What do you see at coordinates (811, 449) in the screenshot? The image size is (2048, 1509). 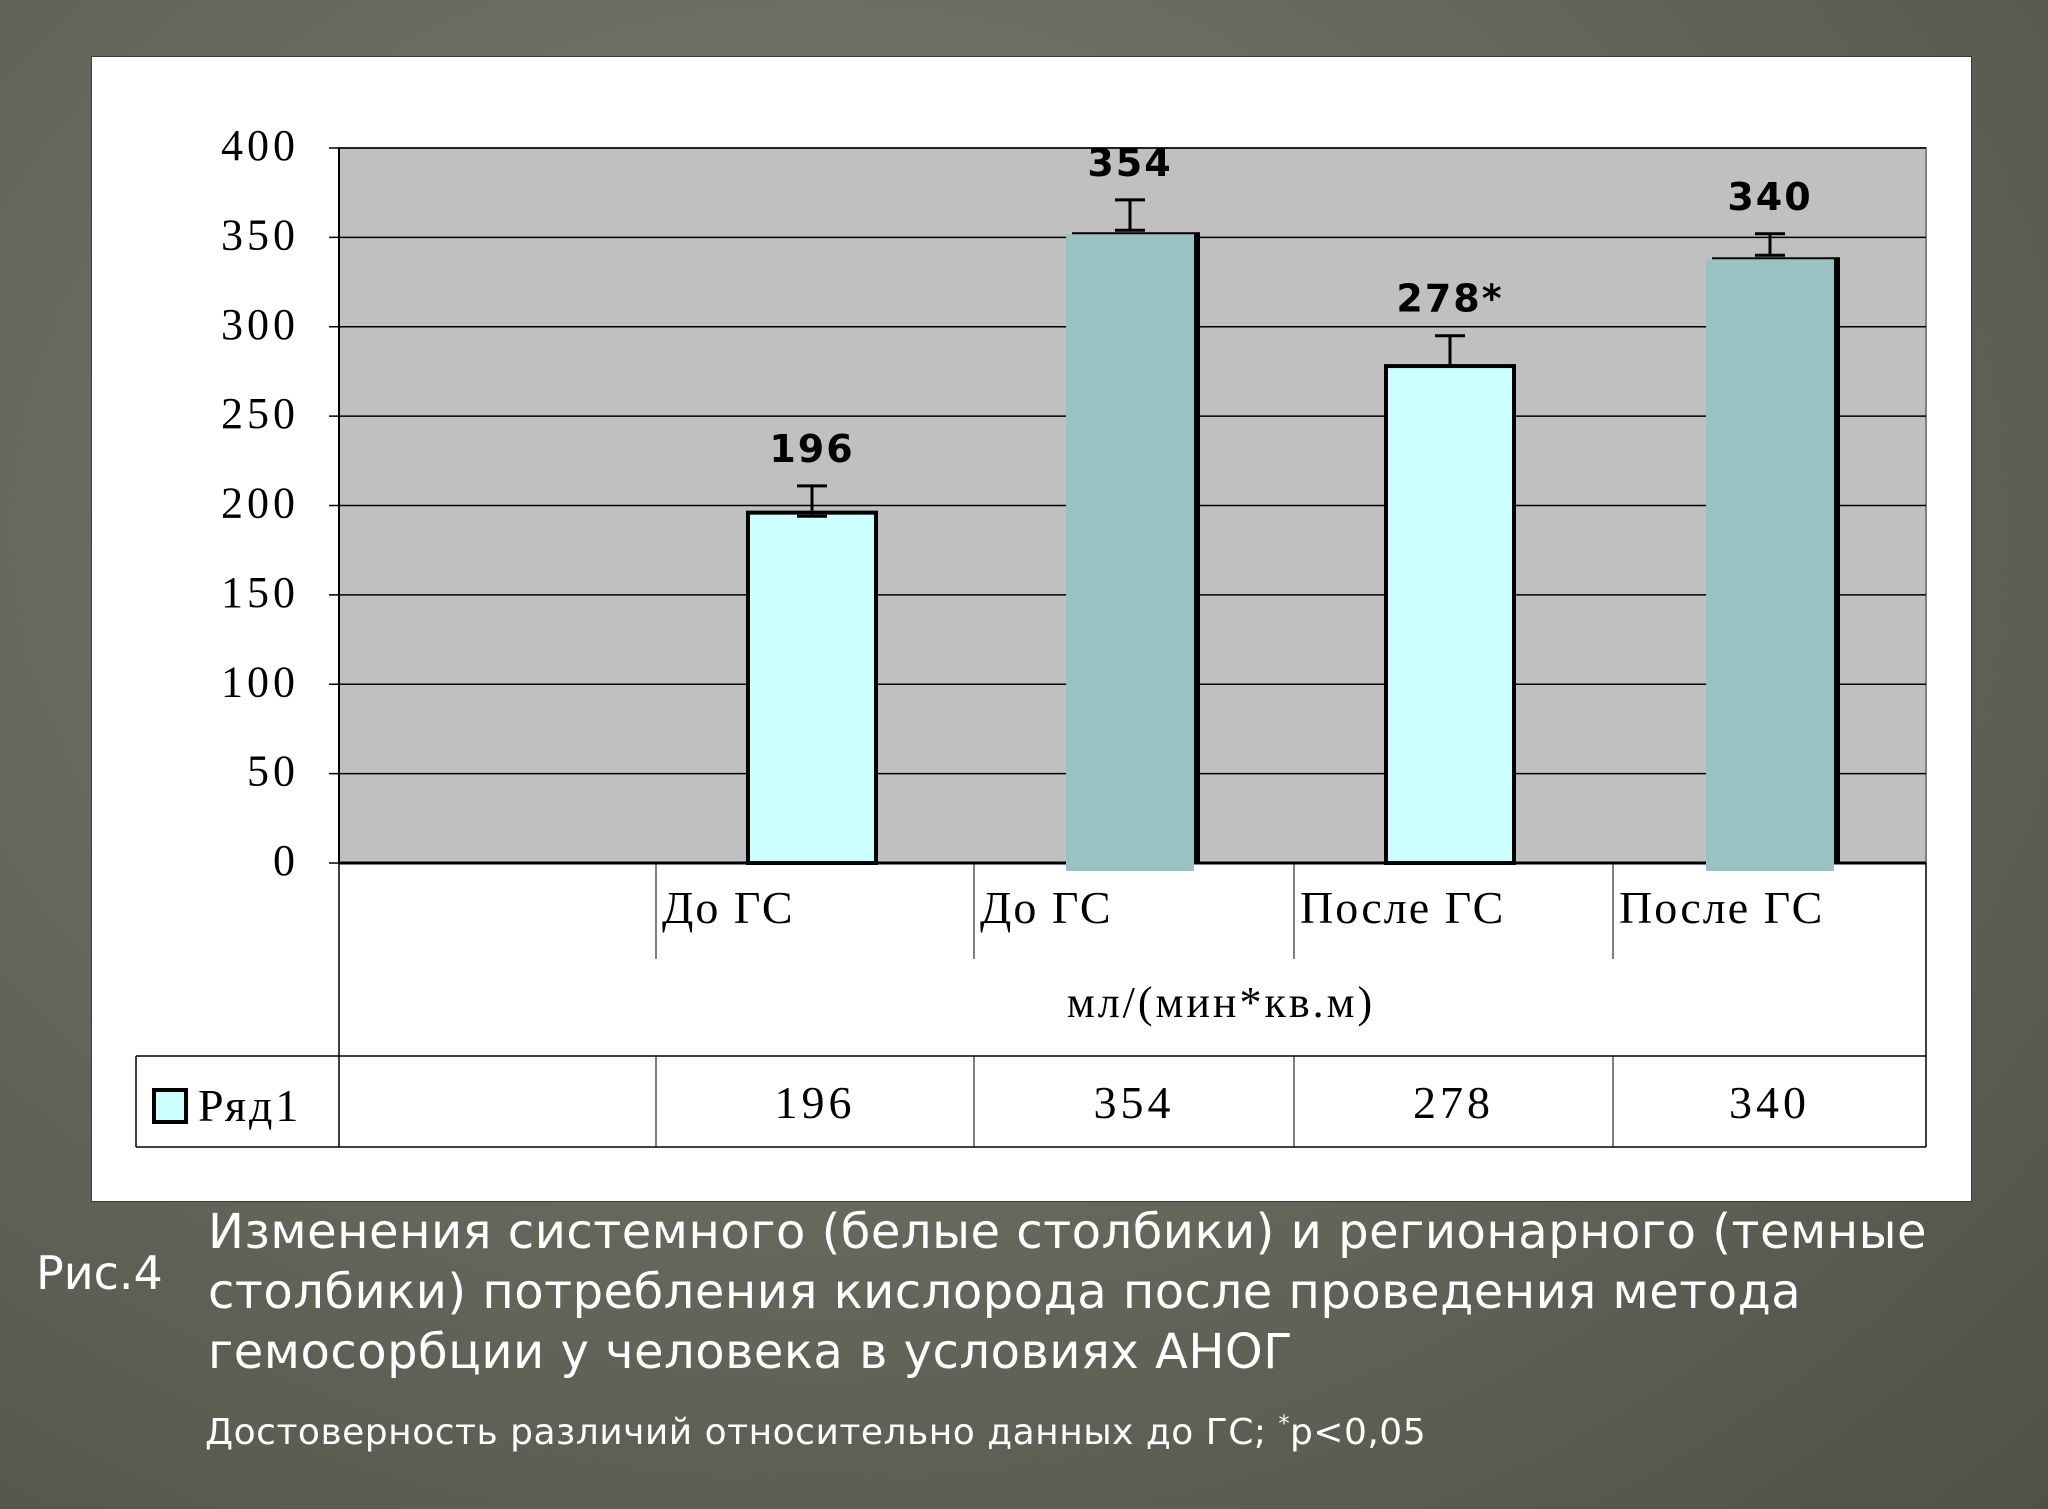 I see `data-label: 196` at bounding box center [811, 449].